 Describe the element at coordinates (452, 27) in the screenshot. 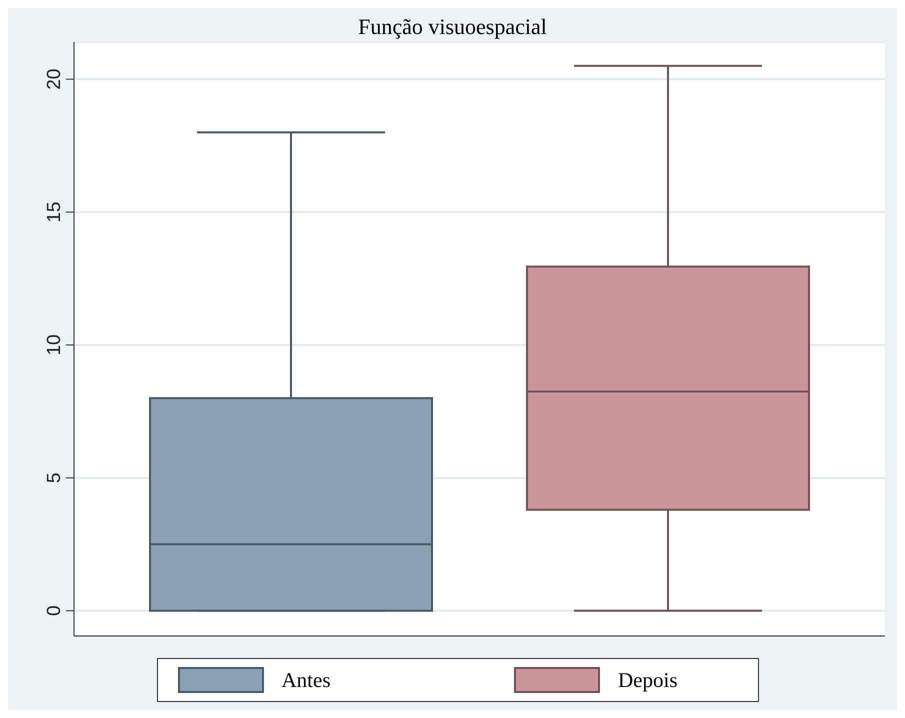

I see `chart-title: Função visuoespacial` at that location.